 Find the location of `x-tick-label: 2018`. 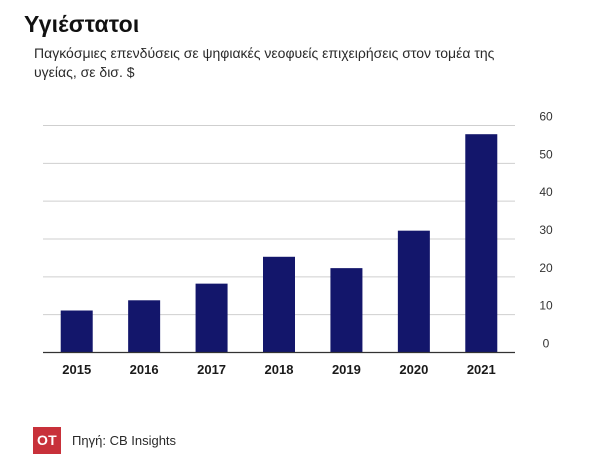

x-tick-label: 2018 is located at coordinates (279, 369).